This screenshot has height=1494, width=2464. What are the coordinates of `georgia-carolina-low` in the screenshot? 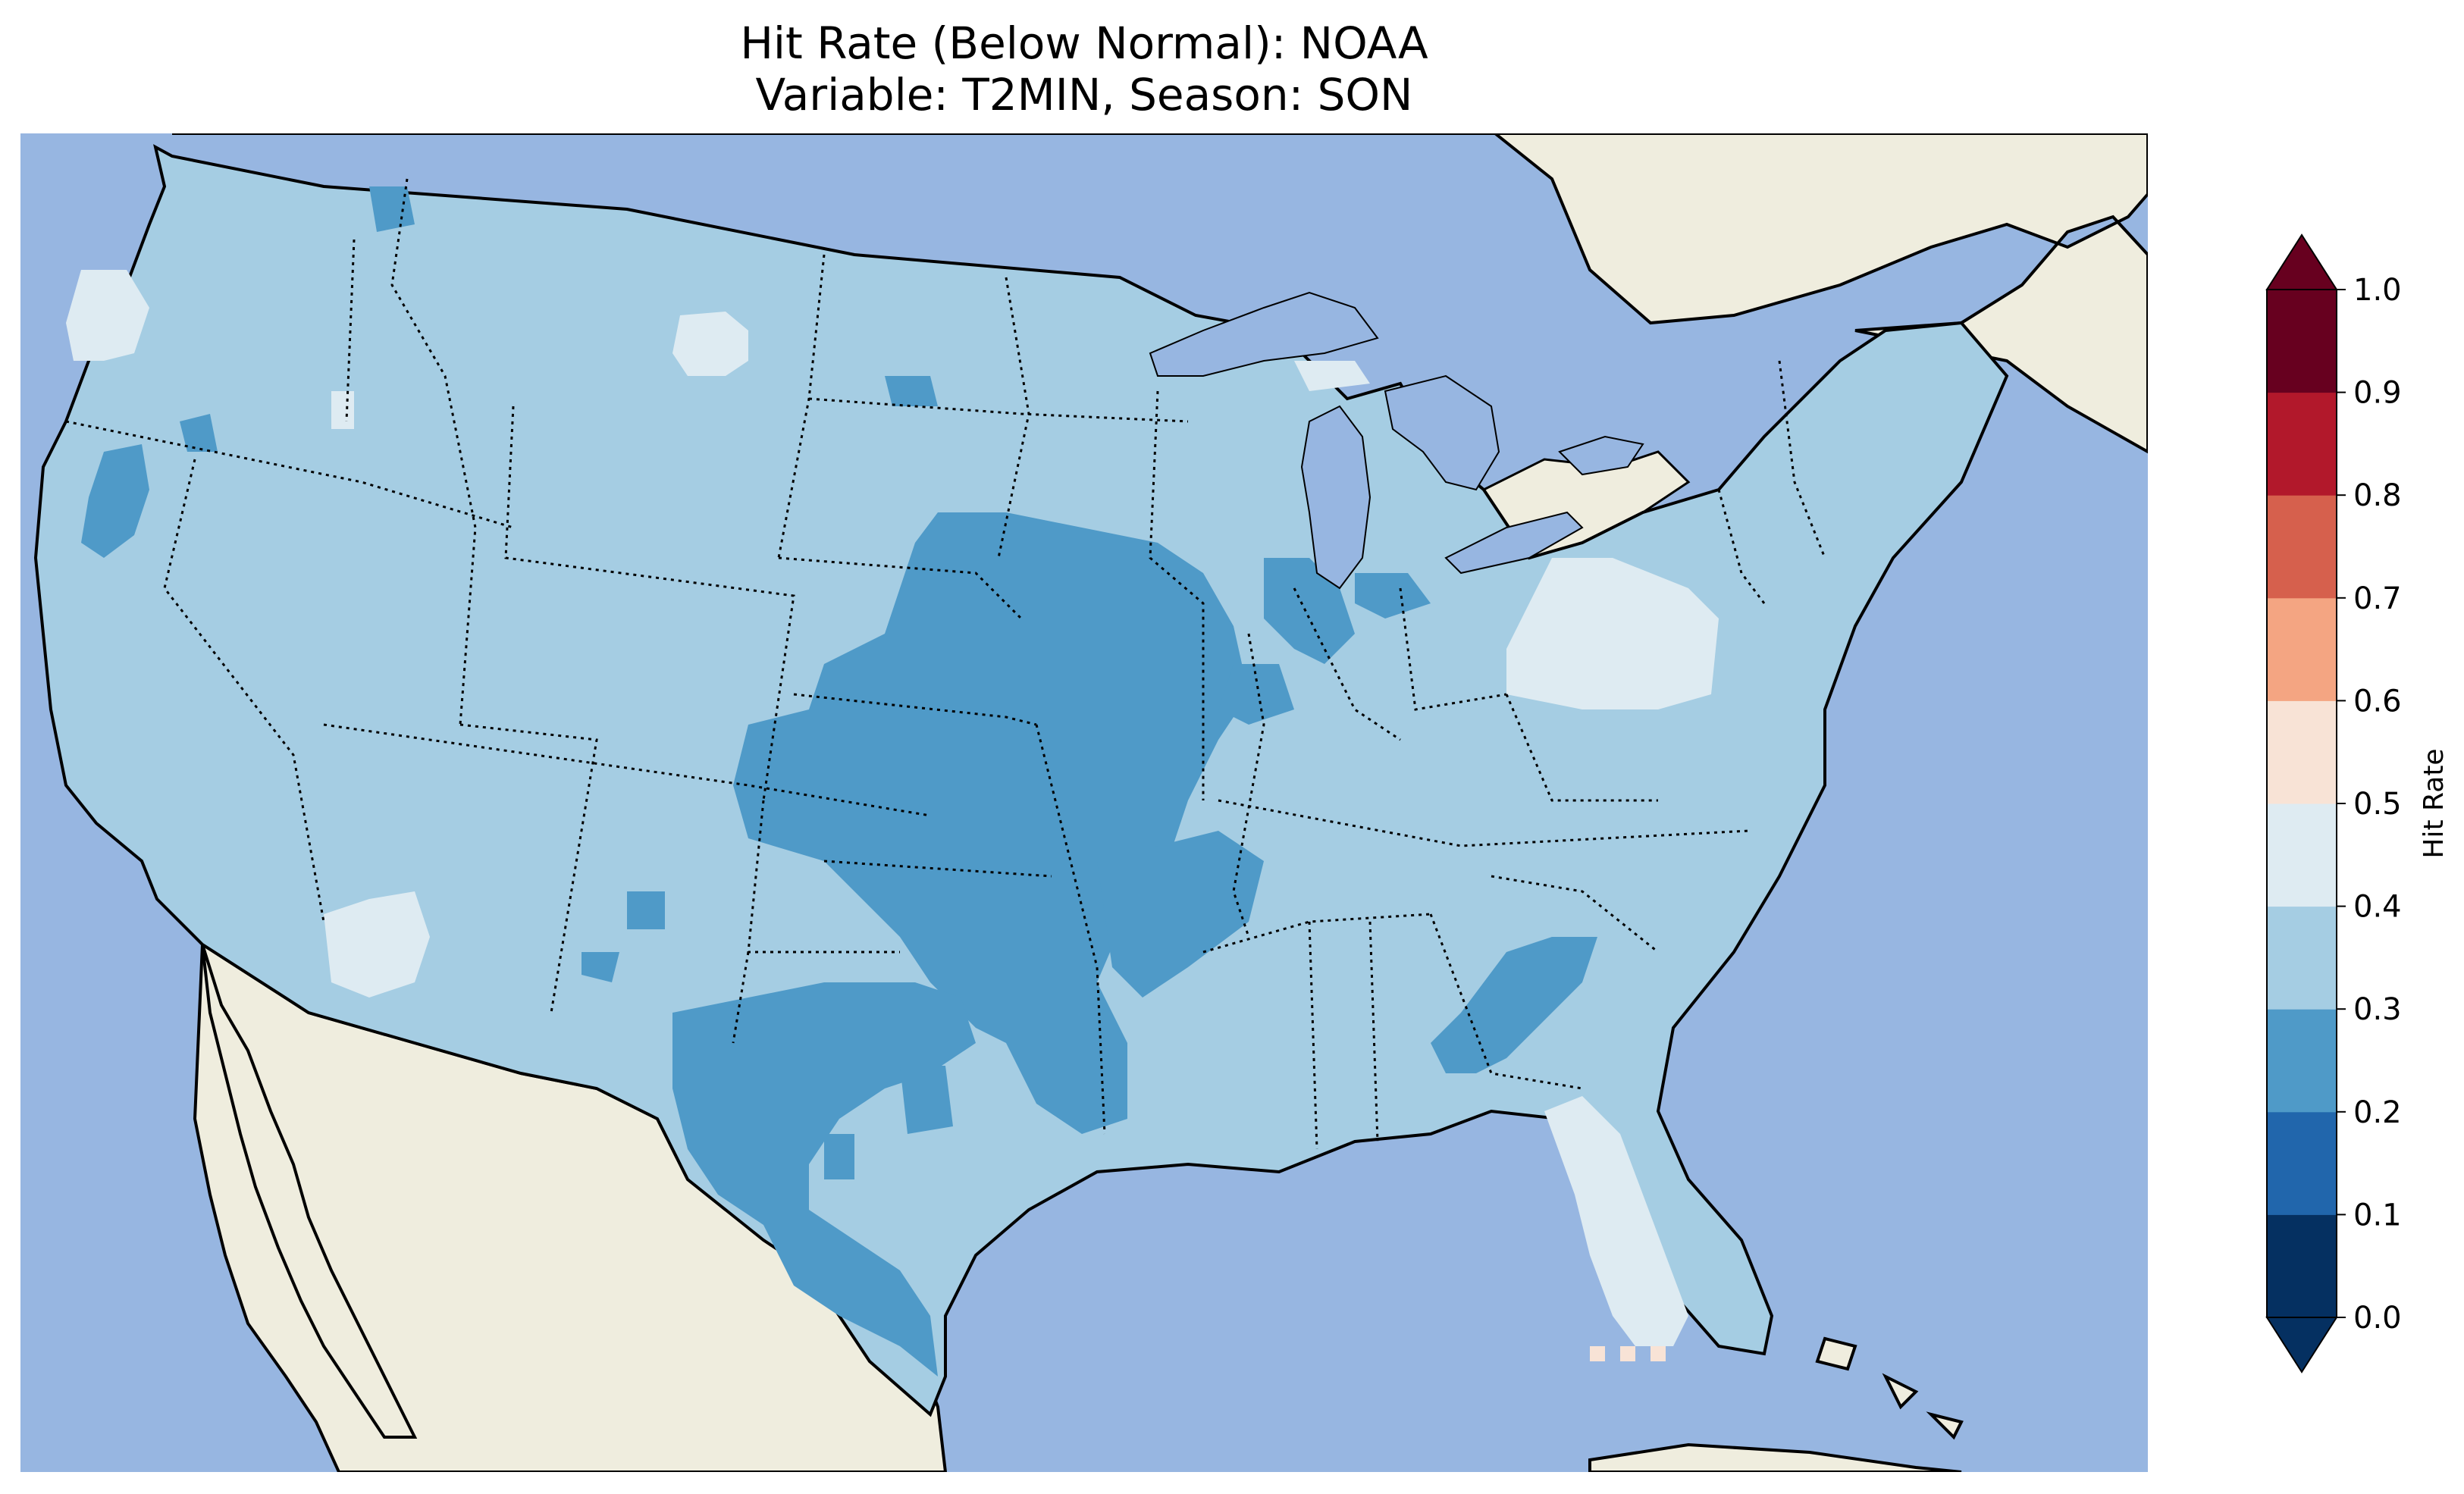 It's located at (1514, 1005).